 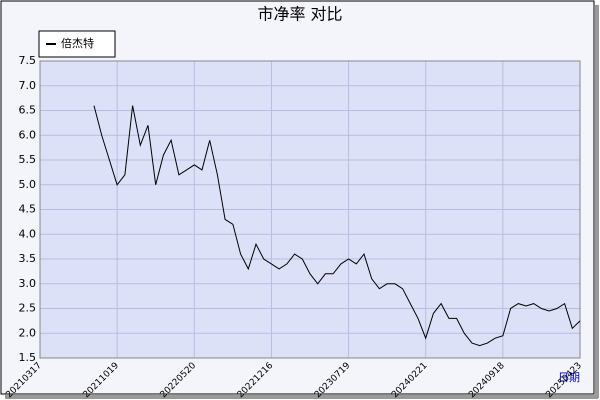 I want to click on legend-label: 倍杰特, so click(x=77, y=43).